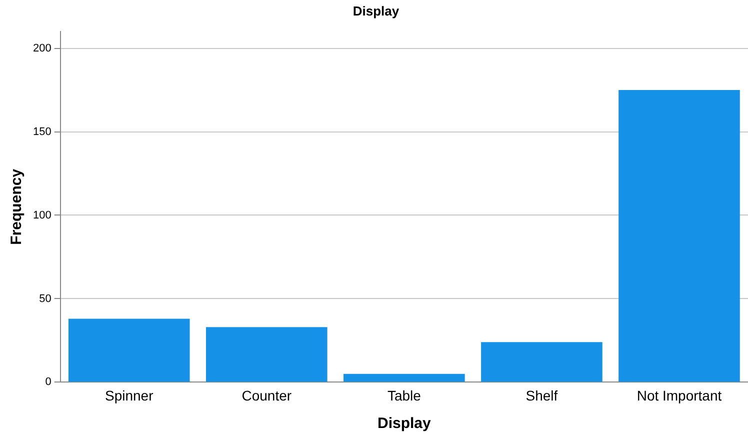 The height and width of the screenshot is (441, 748). Describe the element at coordinates (267, 395) in the screenshot. I see `x-tick-label: Counter` at that location.